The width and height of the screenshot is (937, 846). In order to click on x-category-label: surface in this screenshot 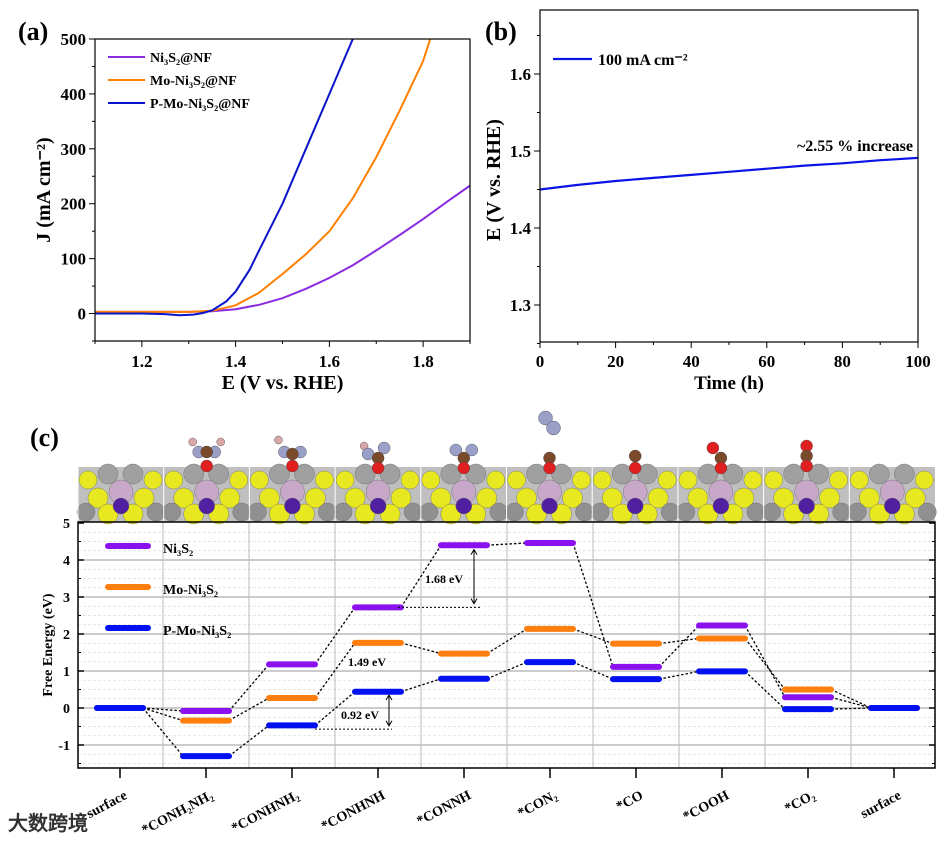, I will do `click(880, 805)`.